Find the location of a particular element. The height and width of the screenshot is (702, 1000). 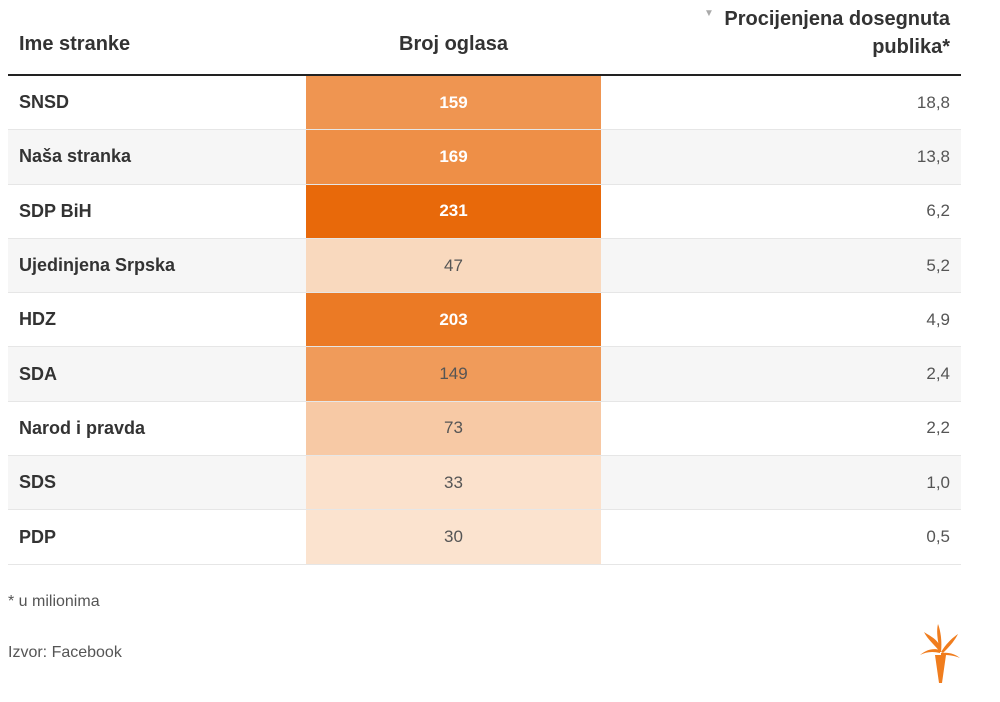

table-row: HDZ 203 4,9 is located at coordinates (484, 320).